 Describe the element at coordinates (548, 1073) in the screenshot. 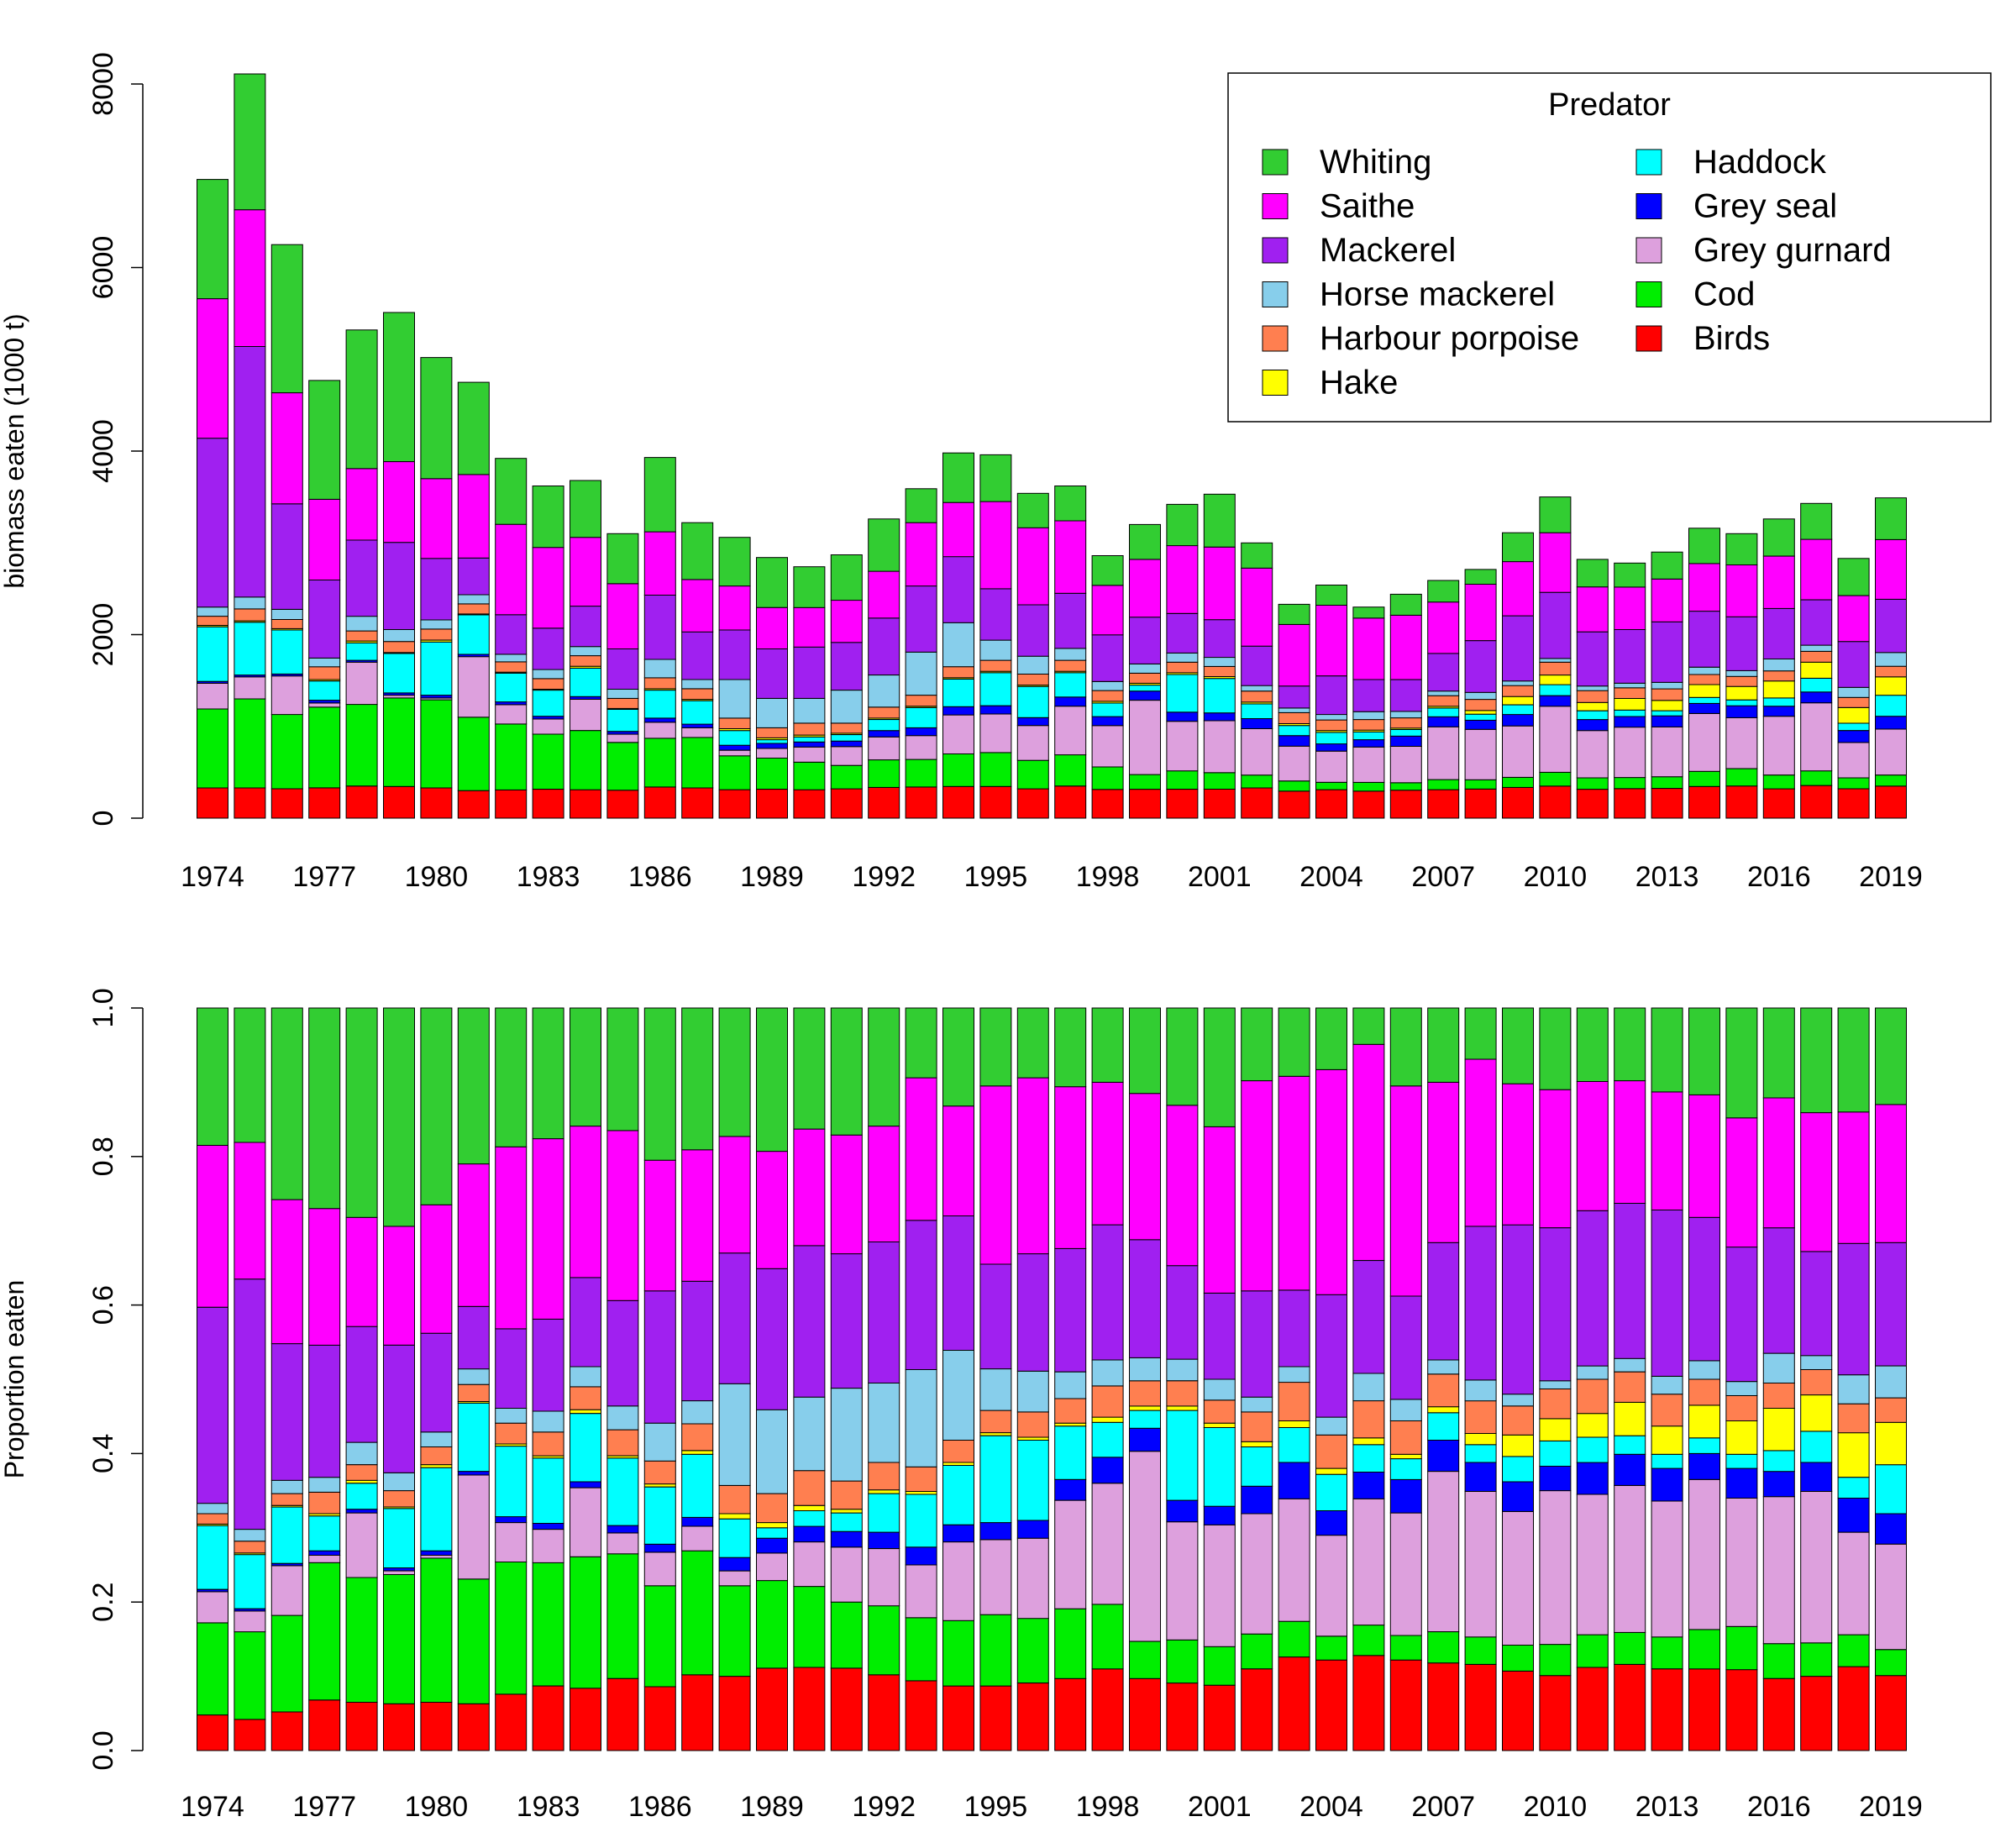

I see `proportion-bar-1983-whiting` at that location.